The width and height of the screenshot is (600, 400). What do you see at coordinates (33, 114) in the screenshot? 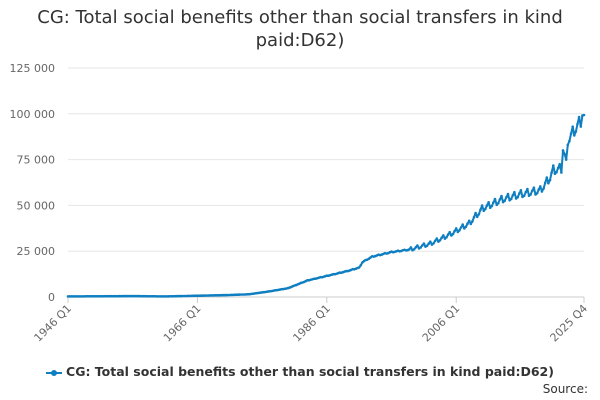
I see `y-tick-label: 100 000` at bounding box center [33, 114].